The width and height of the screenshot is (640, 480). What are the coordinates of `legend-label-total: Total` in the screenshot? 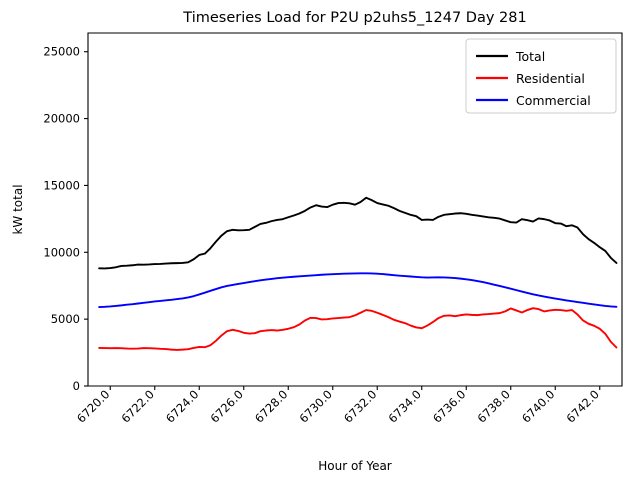 It's located at (530, 56).